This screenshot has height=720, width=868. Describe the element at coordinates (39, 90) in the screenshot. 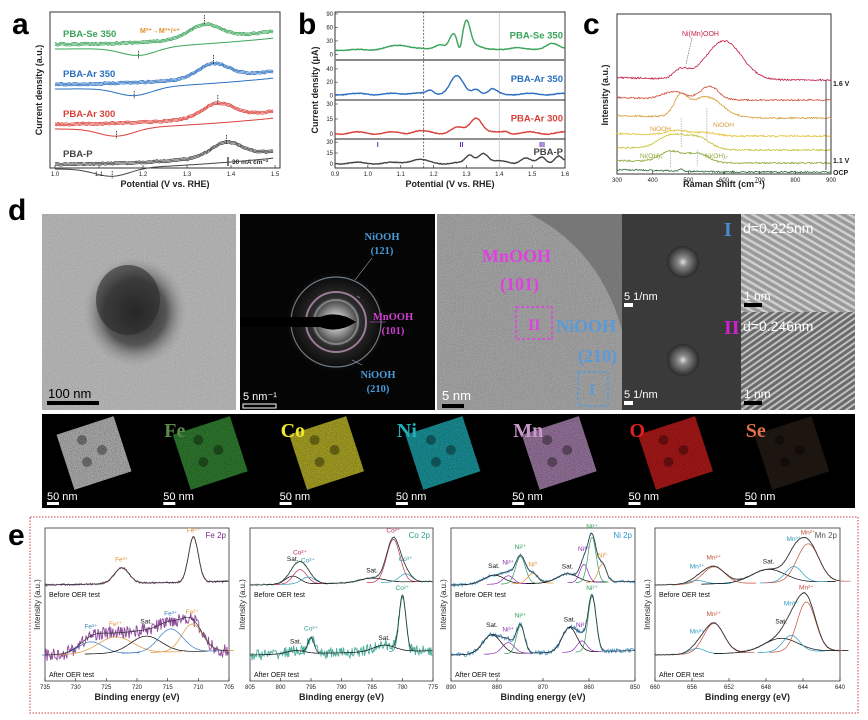

I see `y-axis-label: Current density (a.u.)` at that location.